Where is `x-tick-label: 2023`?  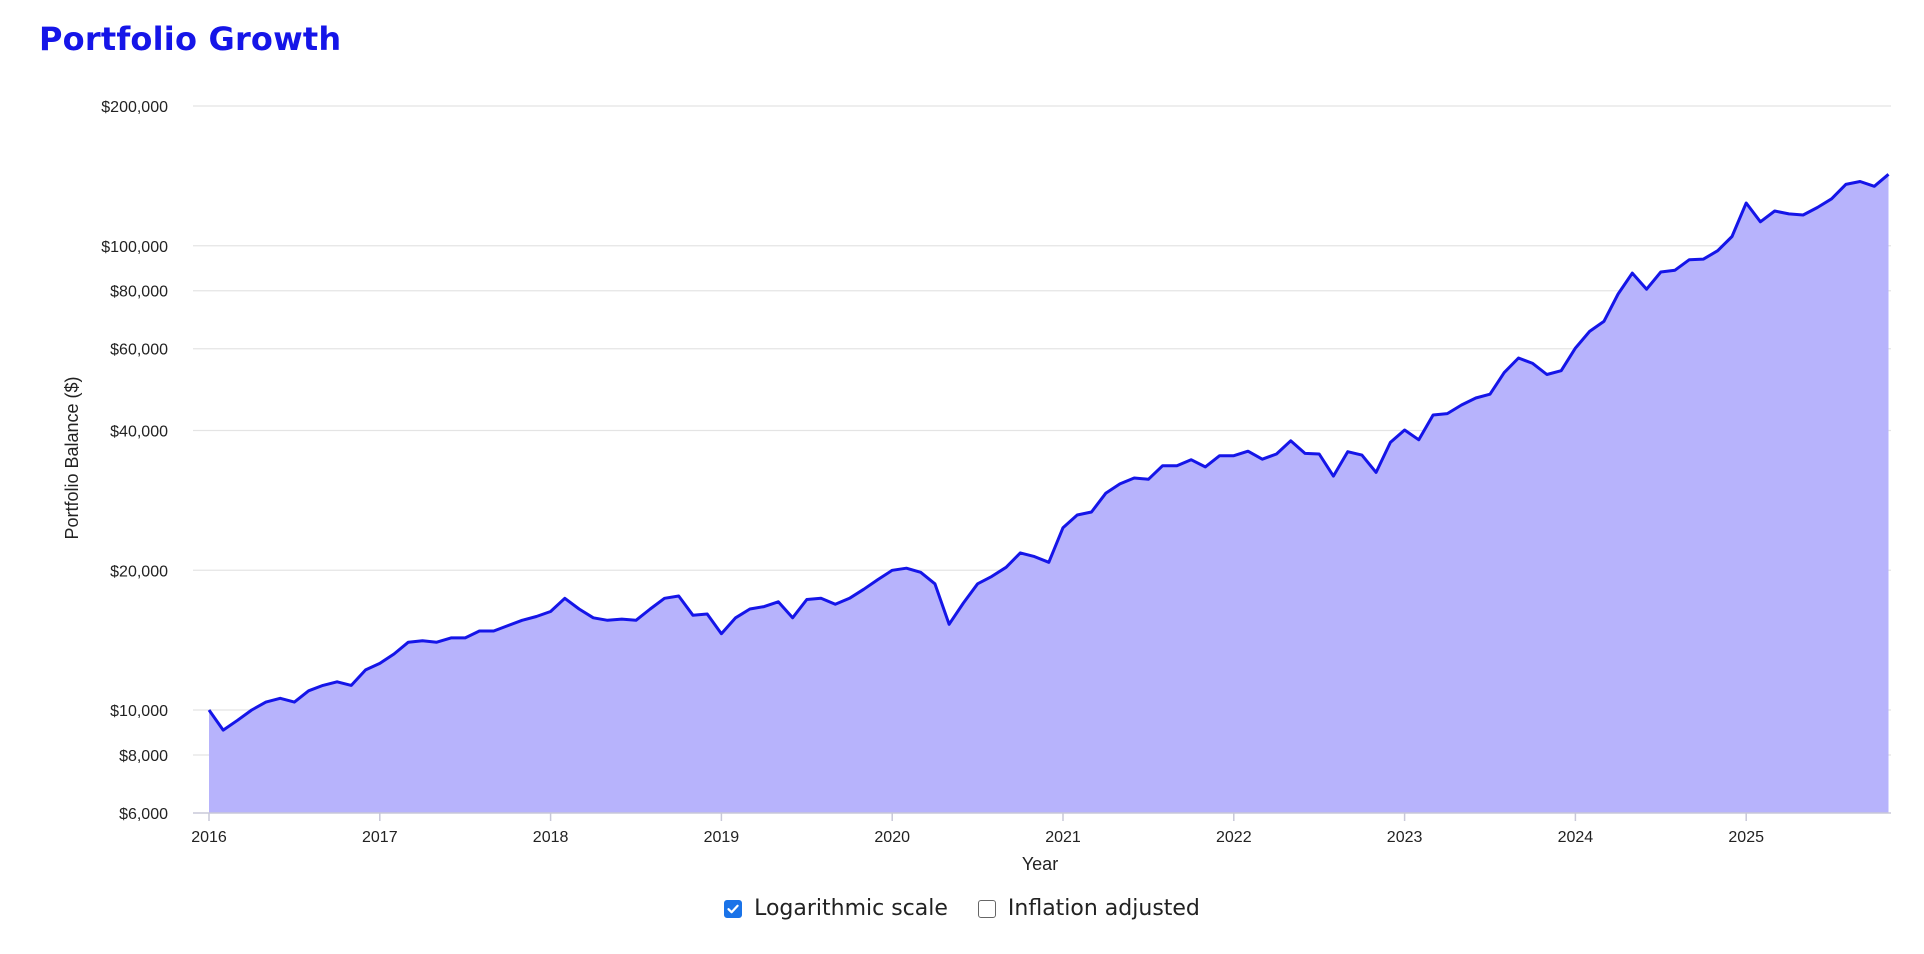 x-tick-label: 2023 is located at coordinates (1405, 837).